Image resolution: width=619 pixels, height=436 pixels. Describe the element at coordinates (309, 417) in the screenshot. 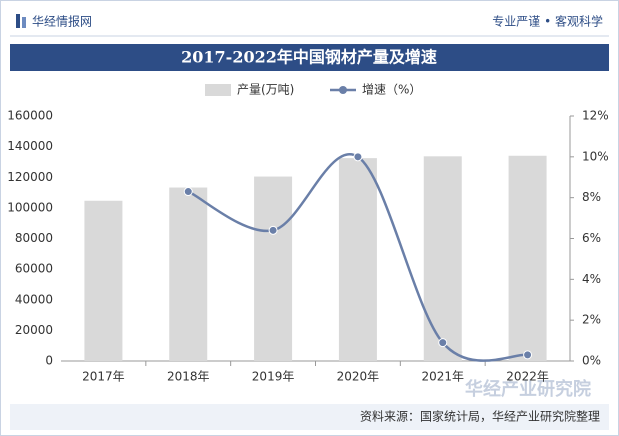

I see `source-bar` at that location.